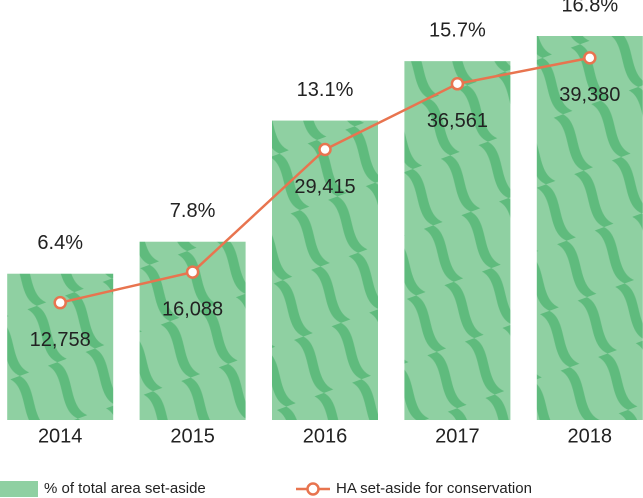 This screenshot has width=643, height=498. Describe the element at coordinates (60, 243) in the screenshot. I see `bar-value-label: 6.4%` at that location.